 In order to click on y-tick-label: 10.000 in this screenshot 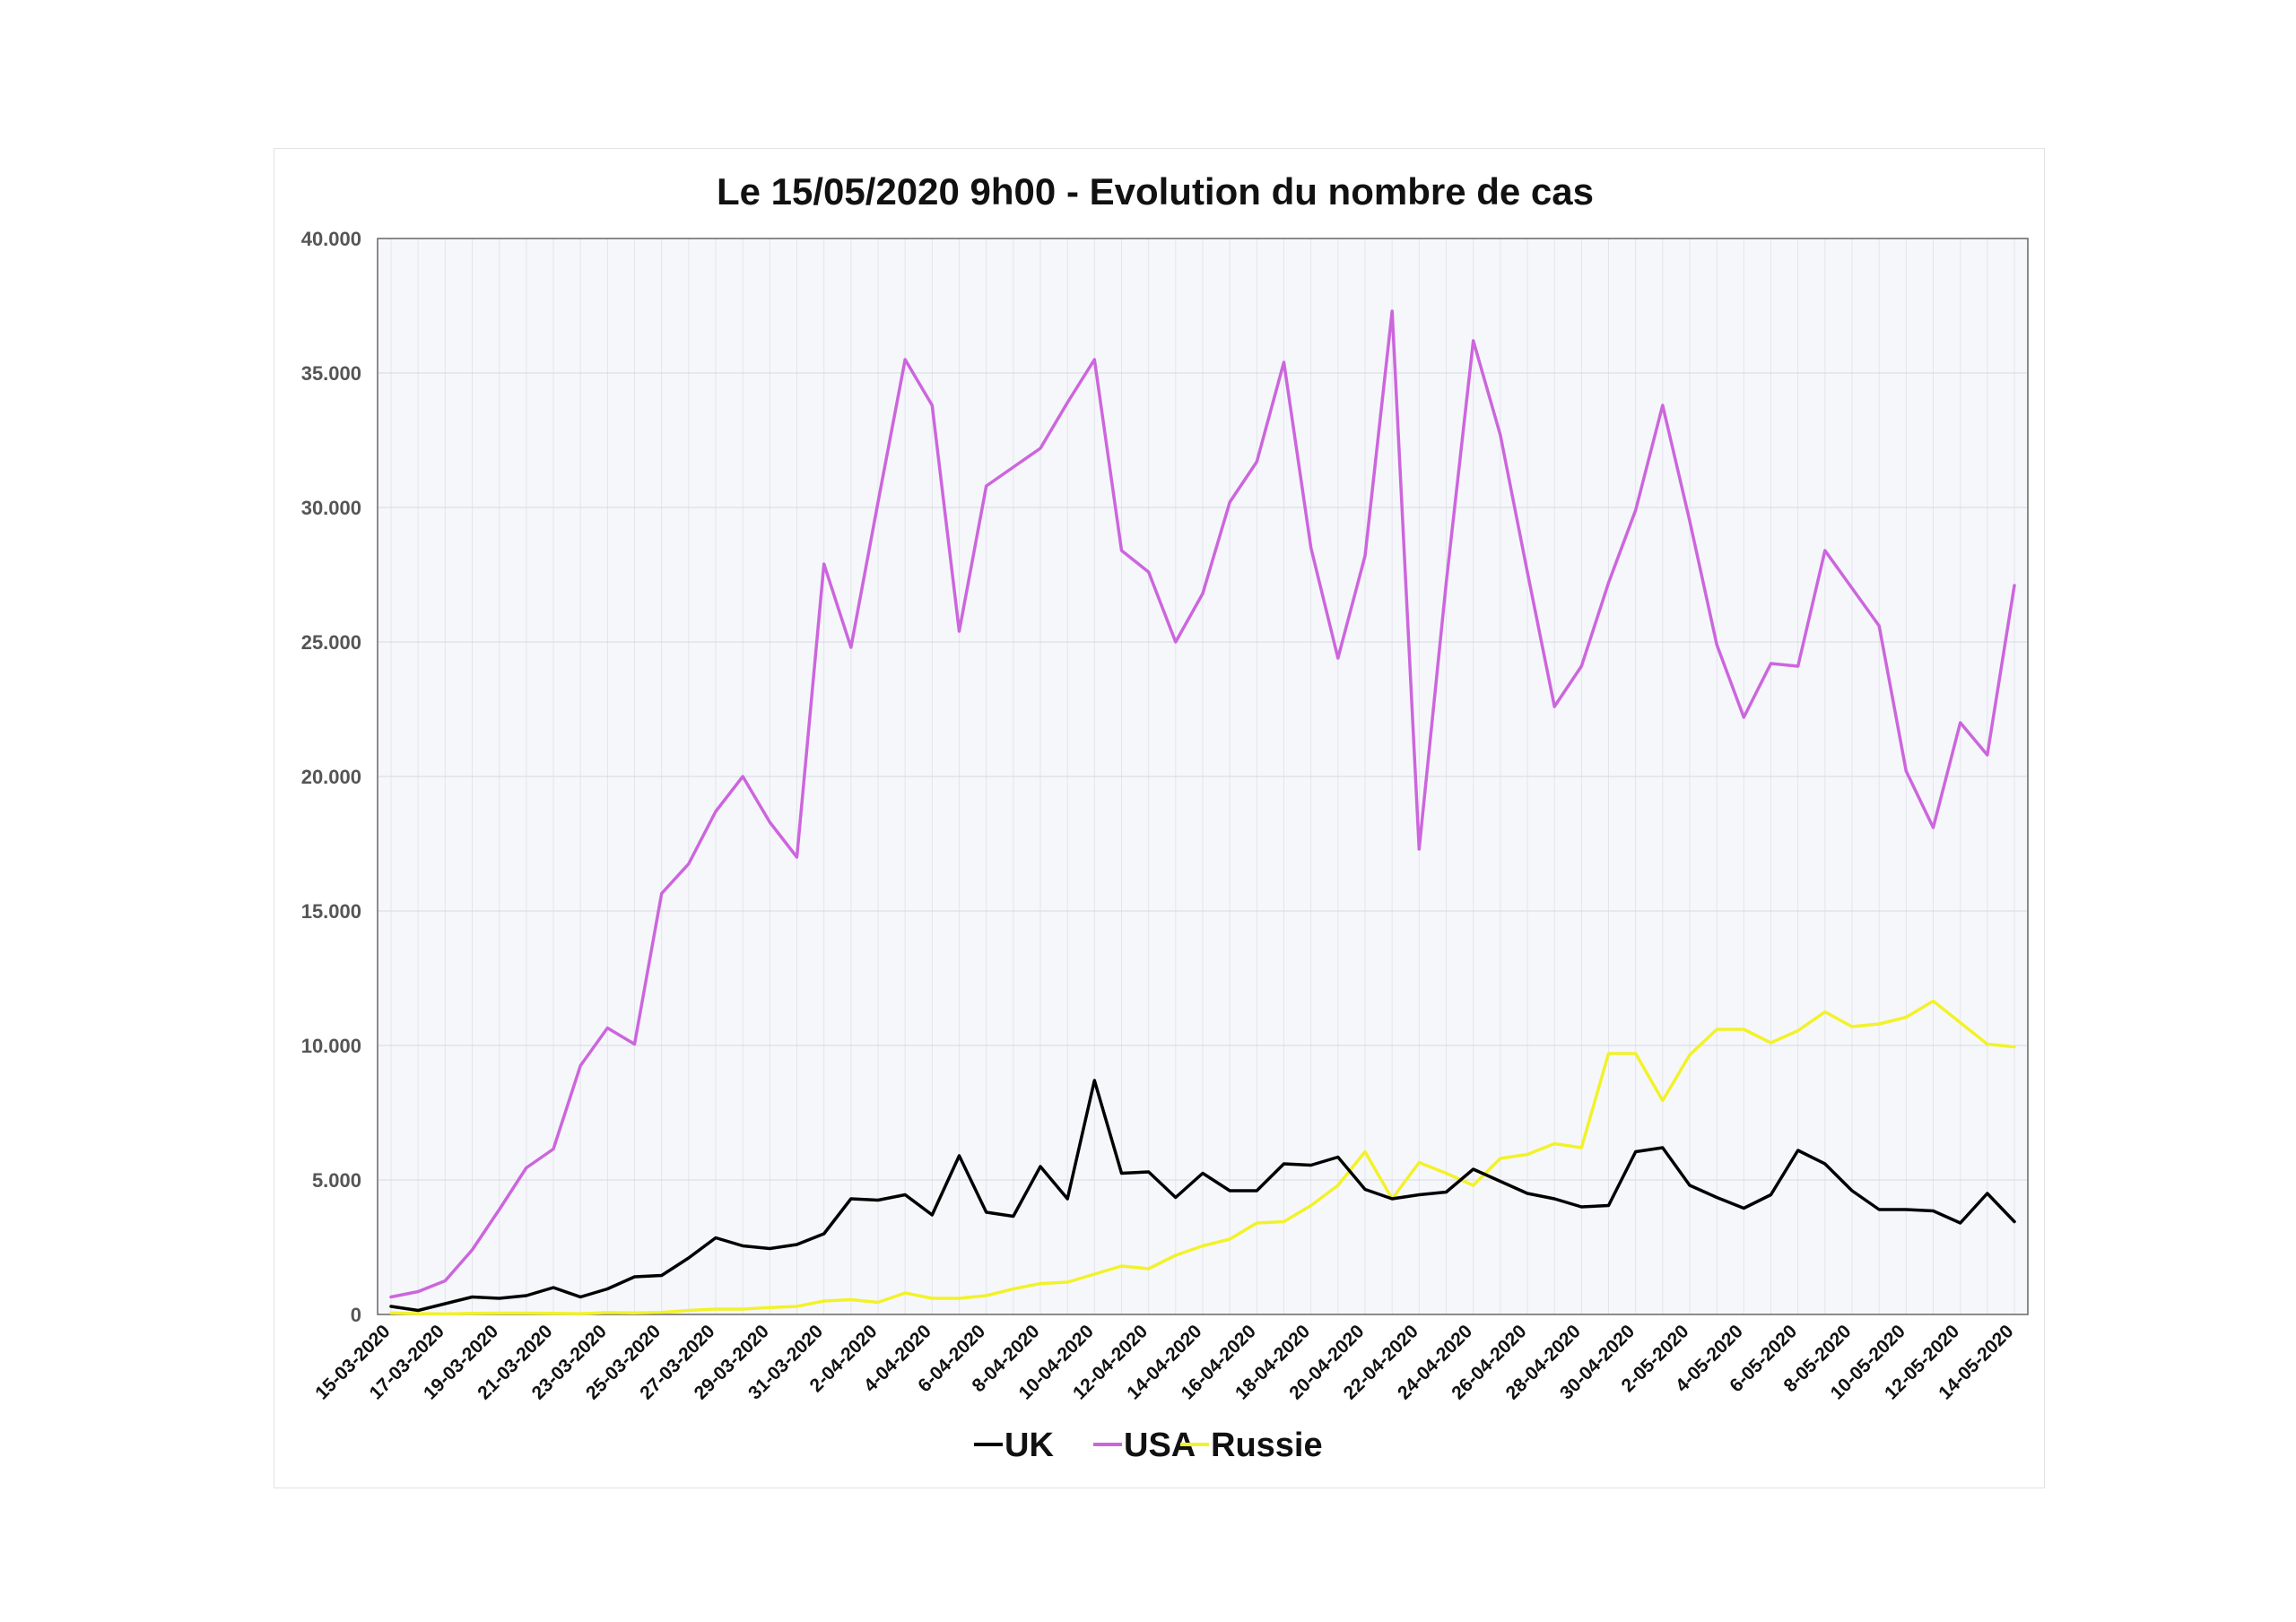, I will do `click(331, 1046)`.